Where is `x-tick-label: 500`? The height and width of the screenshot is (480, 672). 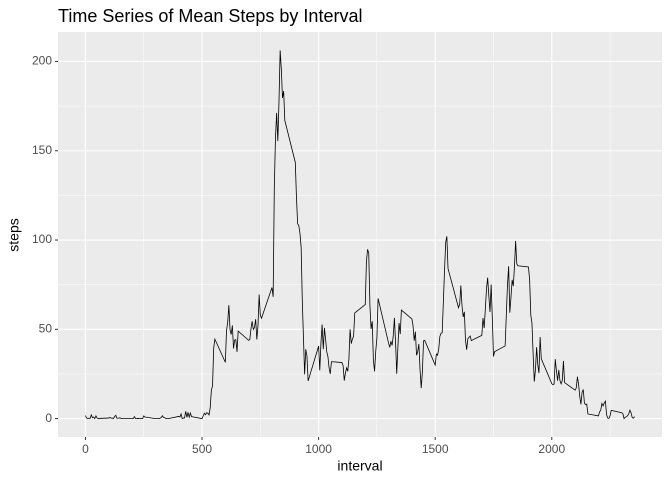
x-tick-label: 500 is located at coordinates (202, 449).